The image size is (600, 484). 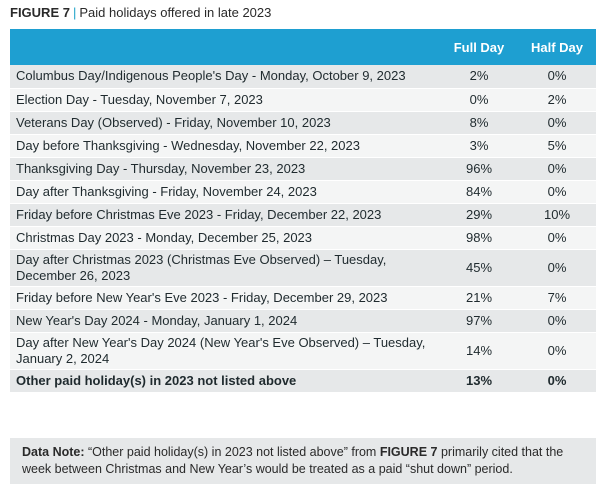 What do you see at coordinates (557, 100) in the screenshot?
I see `half-day-cell: 2%` at bounding box center [557, 100].